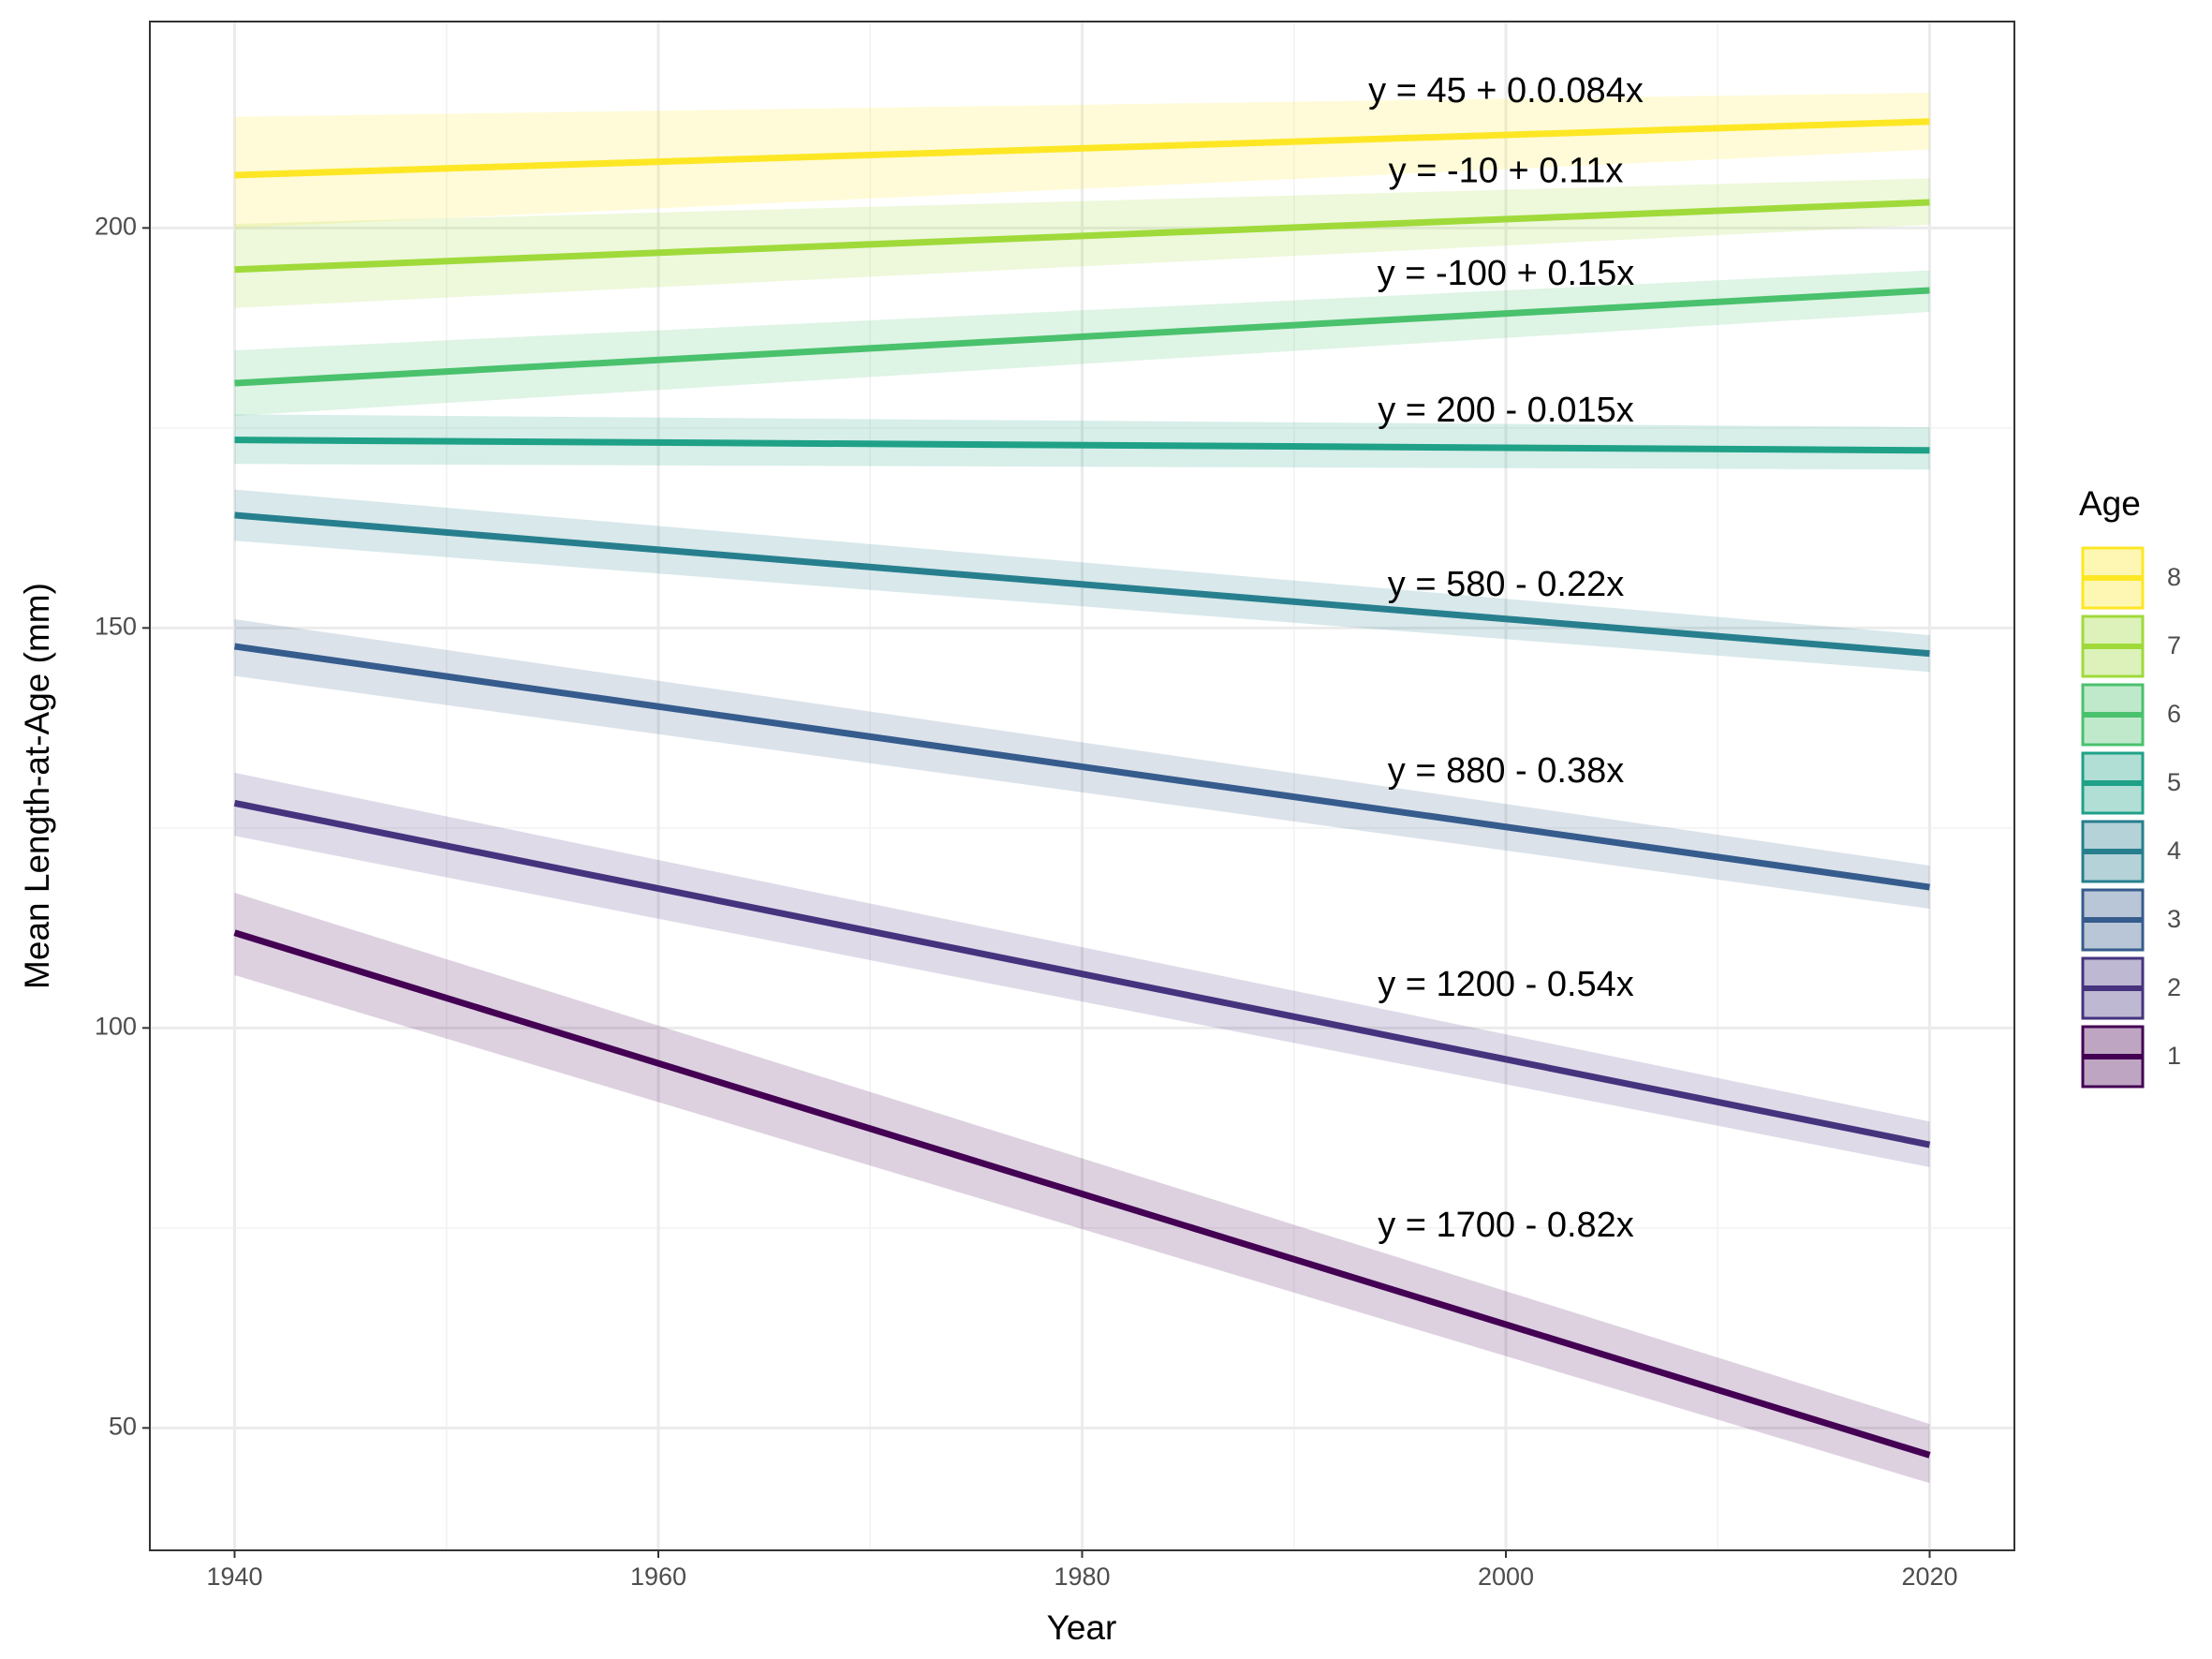  What do you see at coordinates (37, 786) in the screenshot?
I see `y-axis-title: Mean Length-at-Age (mm)` at bounding box center [37, 786].